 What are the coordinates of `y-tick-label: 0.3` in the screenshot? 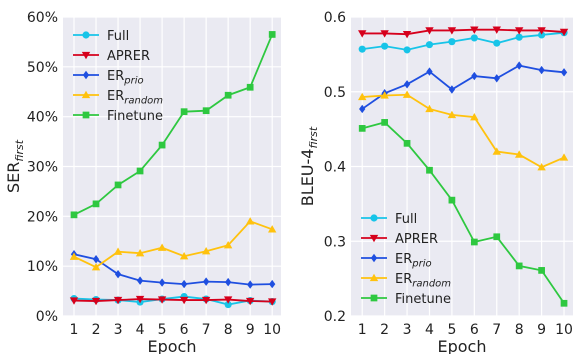 It's located at (335, 242).